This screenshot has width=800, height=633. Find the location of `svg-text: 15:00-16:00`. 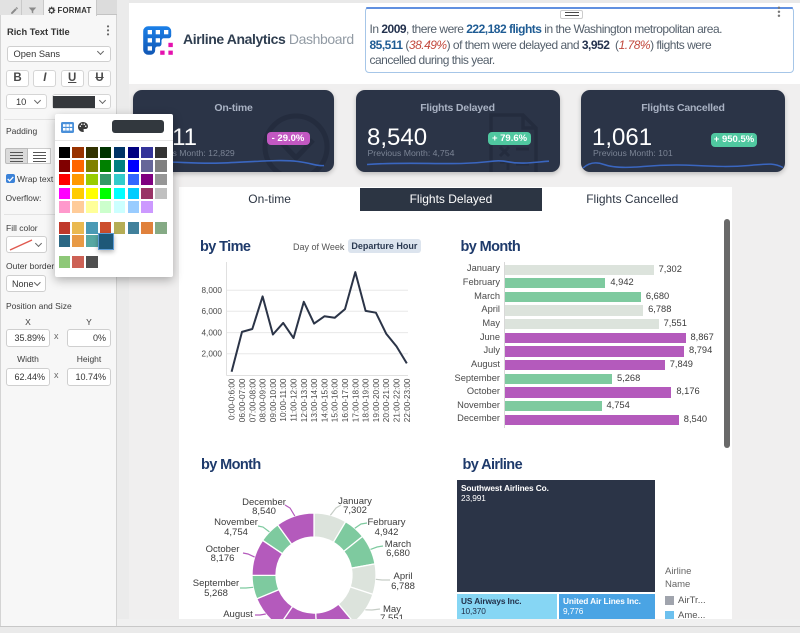

svg-text: 15:00-16:00 is located at coordinates (335, 400).